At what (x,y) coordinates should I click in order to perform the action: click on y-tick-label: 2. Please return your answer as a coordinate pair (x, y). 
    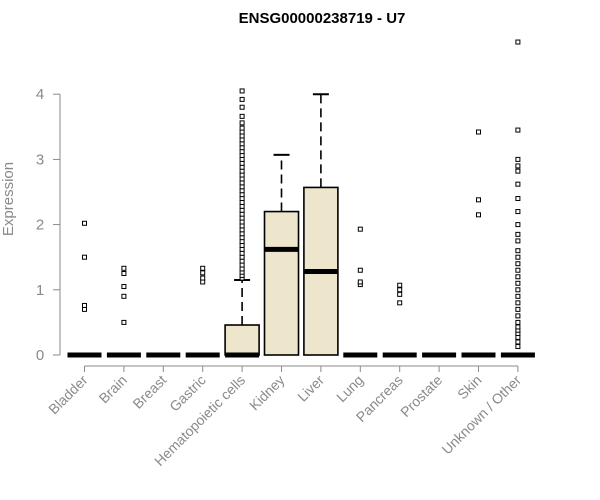
    Looking at the image, I should click on (40, 225).